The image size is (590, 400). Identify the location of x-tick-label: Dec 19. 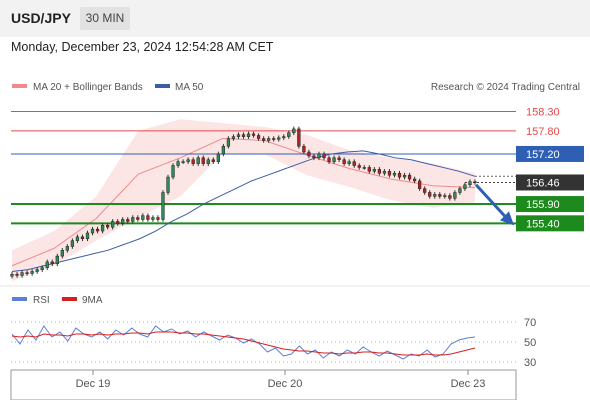
(93, 384).